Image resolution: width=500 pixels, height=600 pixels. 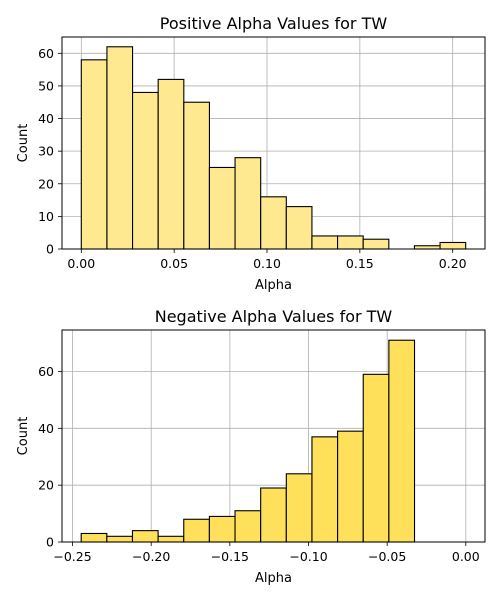 I want to click on x-tick-label: 0.20, so click(x=453, y=263).